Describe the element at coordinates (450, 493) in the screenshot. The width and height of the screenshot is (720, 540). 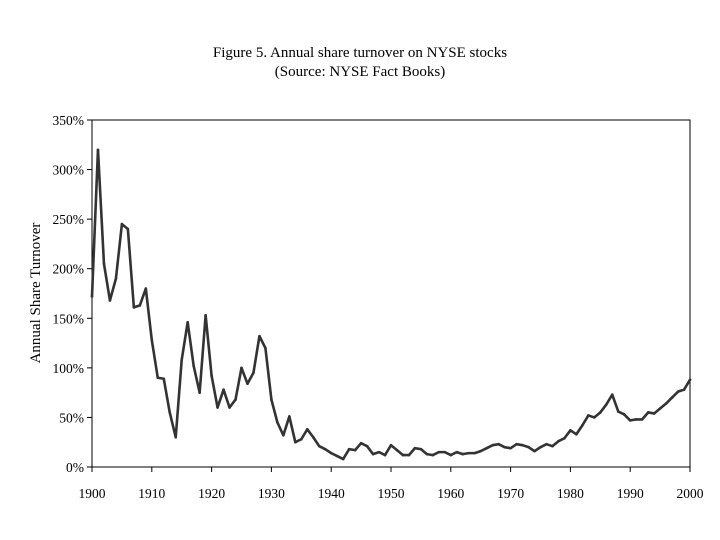
I see `x-tick-label: 1960` at that location.